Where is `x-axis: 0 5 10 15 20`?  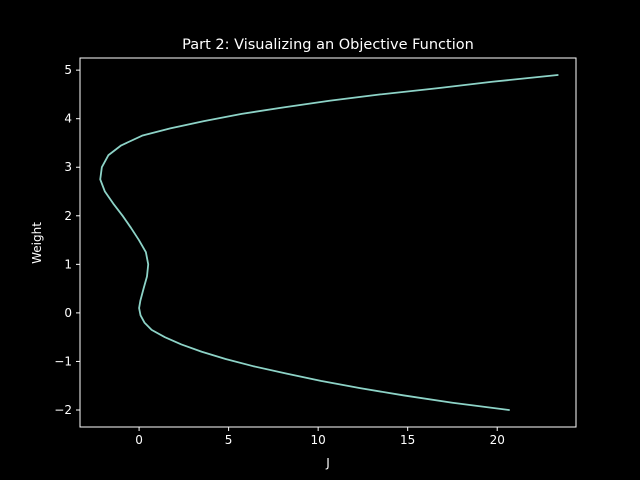
x-axis: 0 5 10 15 20 is located at coordinates (320, 437).